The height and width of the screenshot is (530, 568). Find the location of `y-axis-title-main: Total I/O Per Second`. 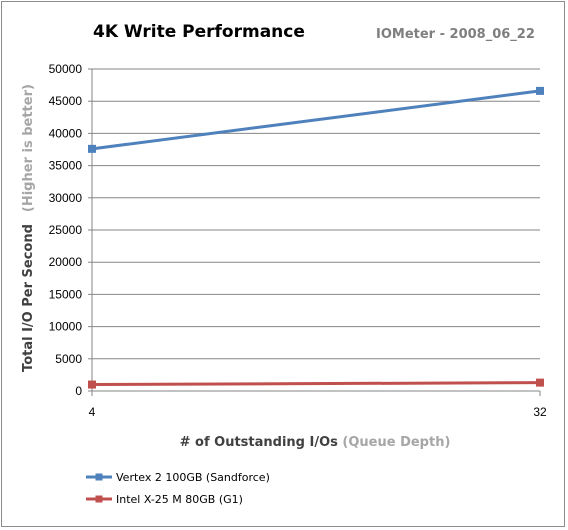

y-axis-title-main: Total I/O Per Second is located at coordinates (28, 298).